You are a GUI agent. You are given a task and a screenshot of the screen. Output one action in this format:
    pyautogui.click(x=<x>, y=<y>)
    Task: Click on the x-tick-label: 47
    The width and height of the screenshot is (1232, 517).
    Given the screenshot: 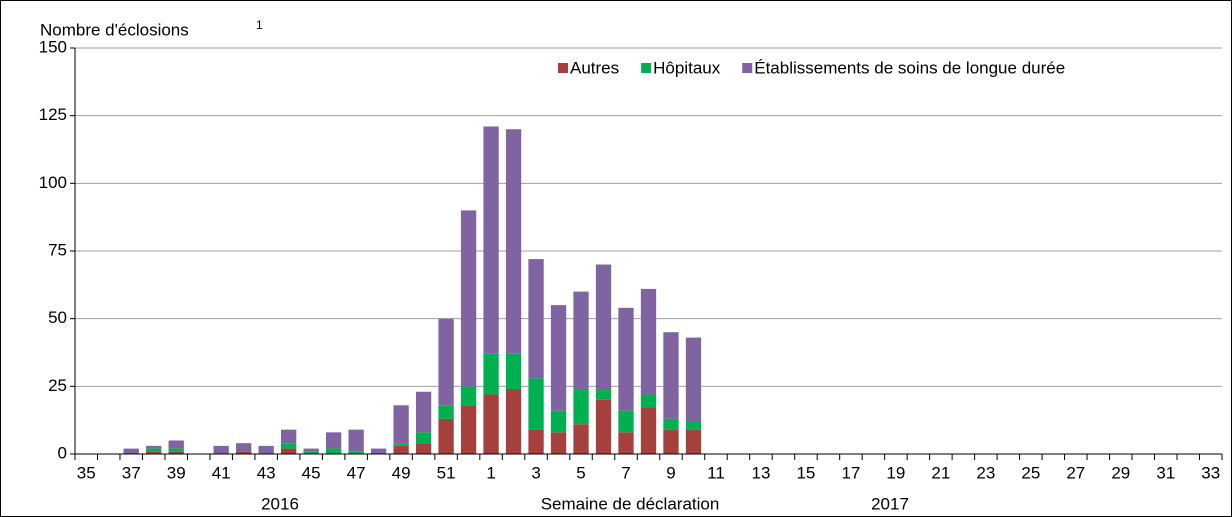 What is the action you would take?
    pyautogui.click(x=356, y=472)
    